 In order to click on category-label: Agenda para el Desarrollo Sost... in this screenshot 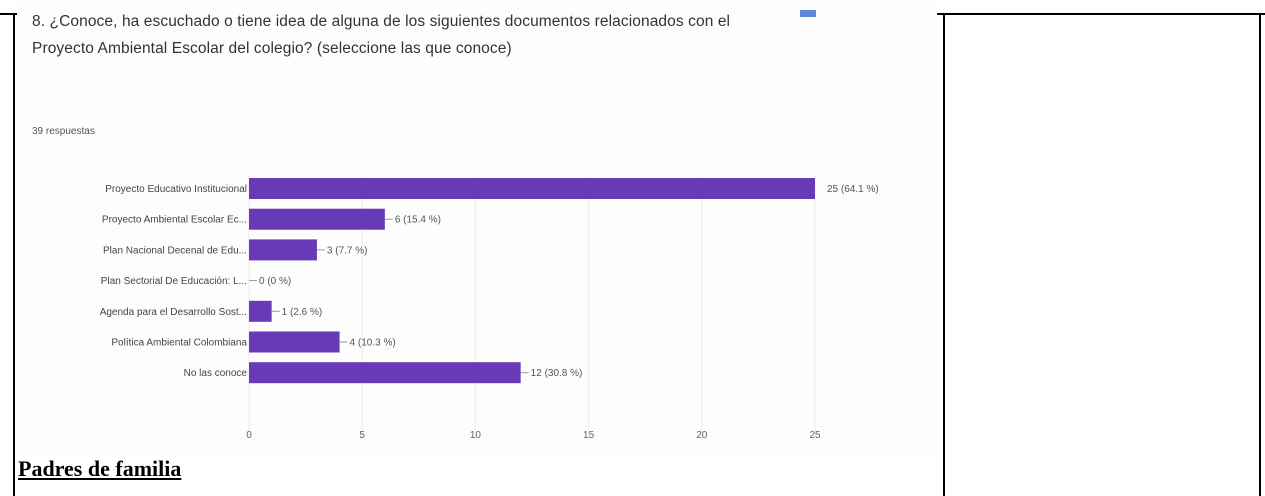, I will do `click(173, 312)`.